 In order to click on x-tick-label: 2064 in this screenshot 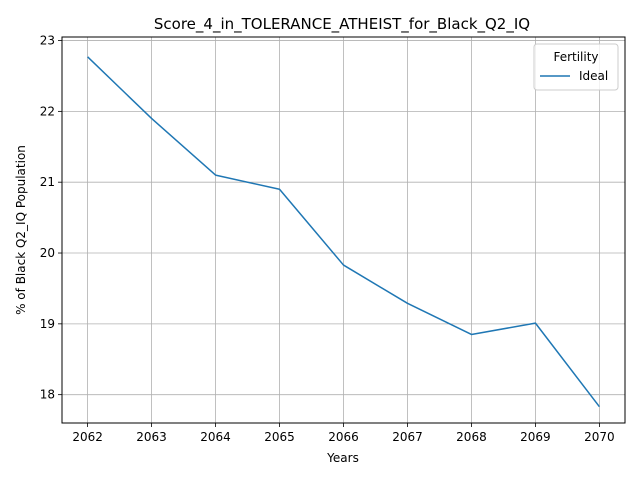, I will do `click(215, 437)`.